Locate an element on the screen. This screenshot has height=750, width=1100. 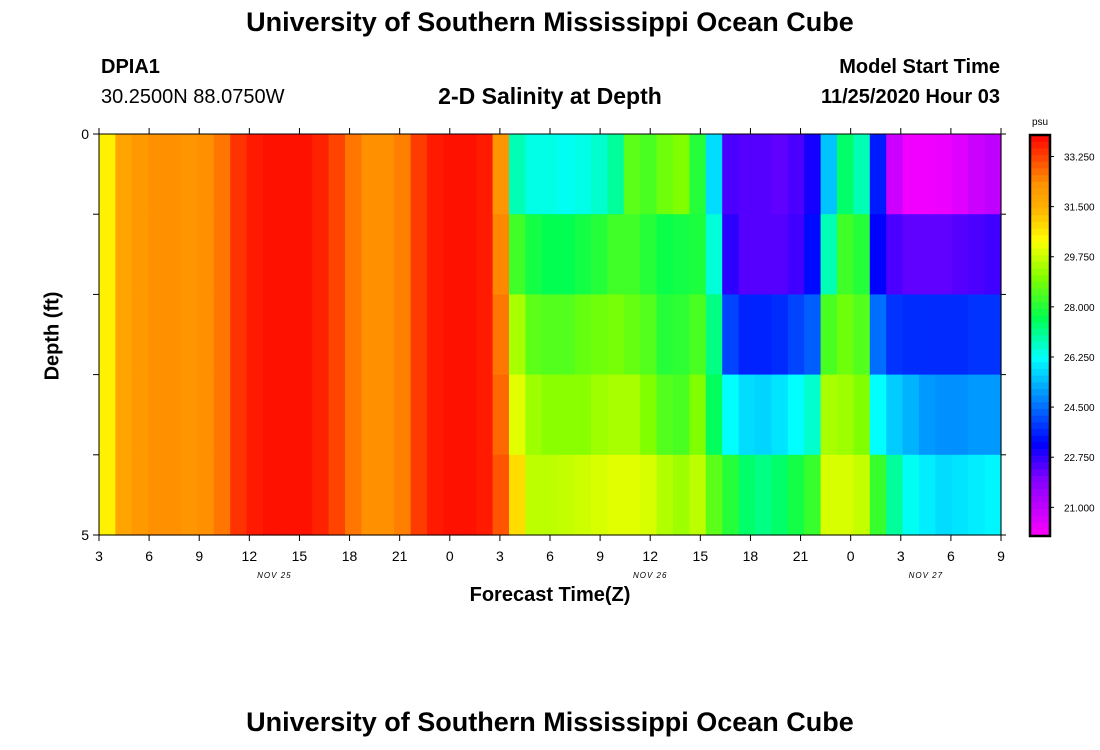
x-tick-label: 3 is located at coordinates (99, 556).